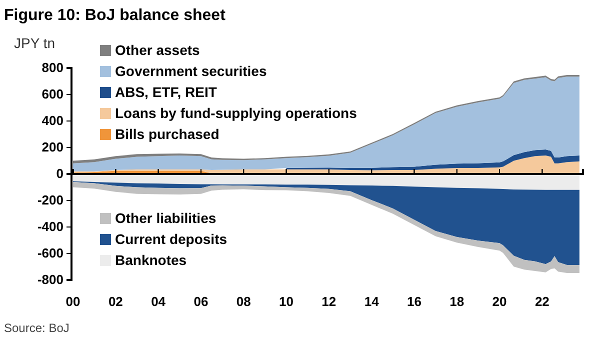 The image size is (600, 344). I want to click on x-tick-label: 06, so click(201, 302).